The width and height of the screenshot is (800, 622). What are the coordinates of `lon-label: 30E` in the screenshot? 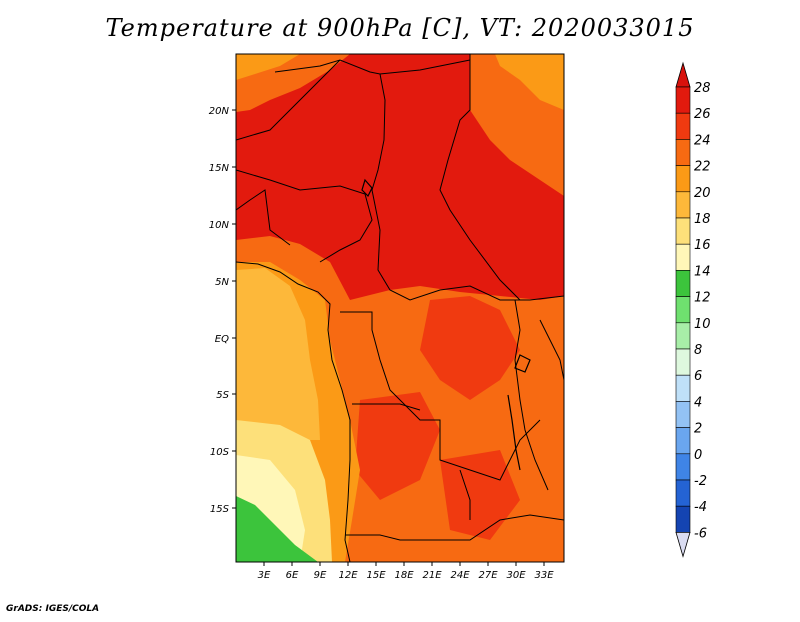 It's located at (516, 575).